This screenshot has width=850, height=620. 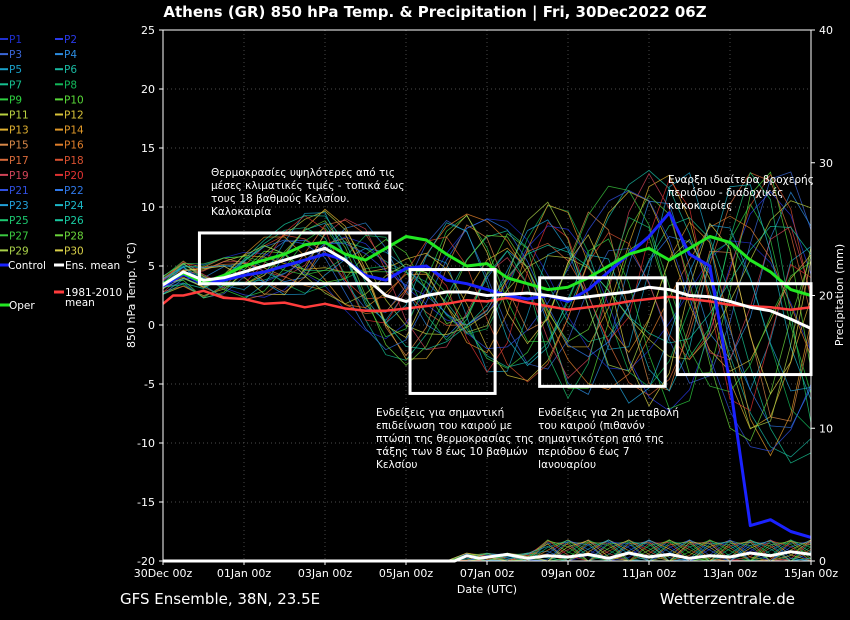 I want to click on legend-label: P20, so click(x=74, y=176).